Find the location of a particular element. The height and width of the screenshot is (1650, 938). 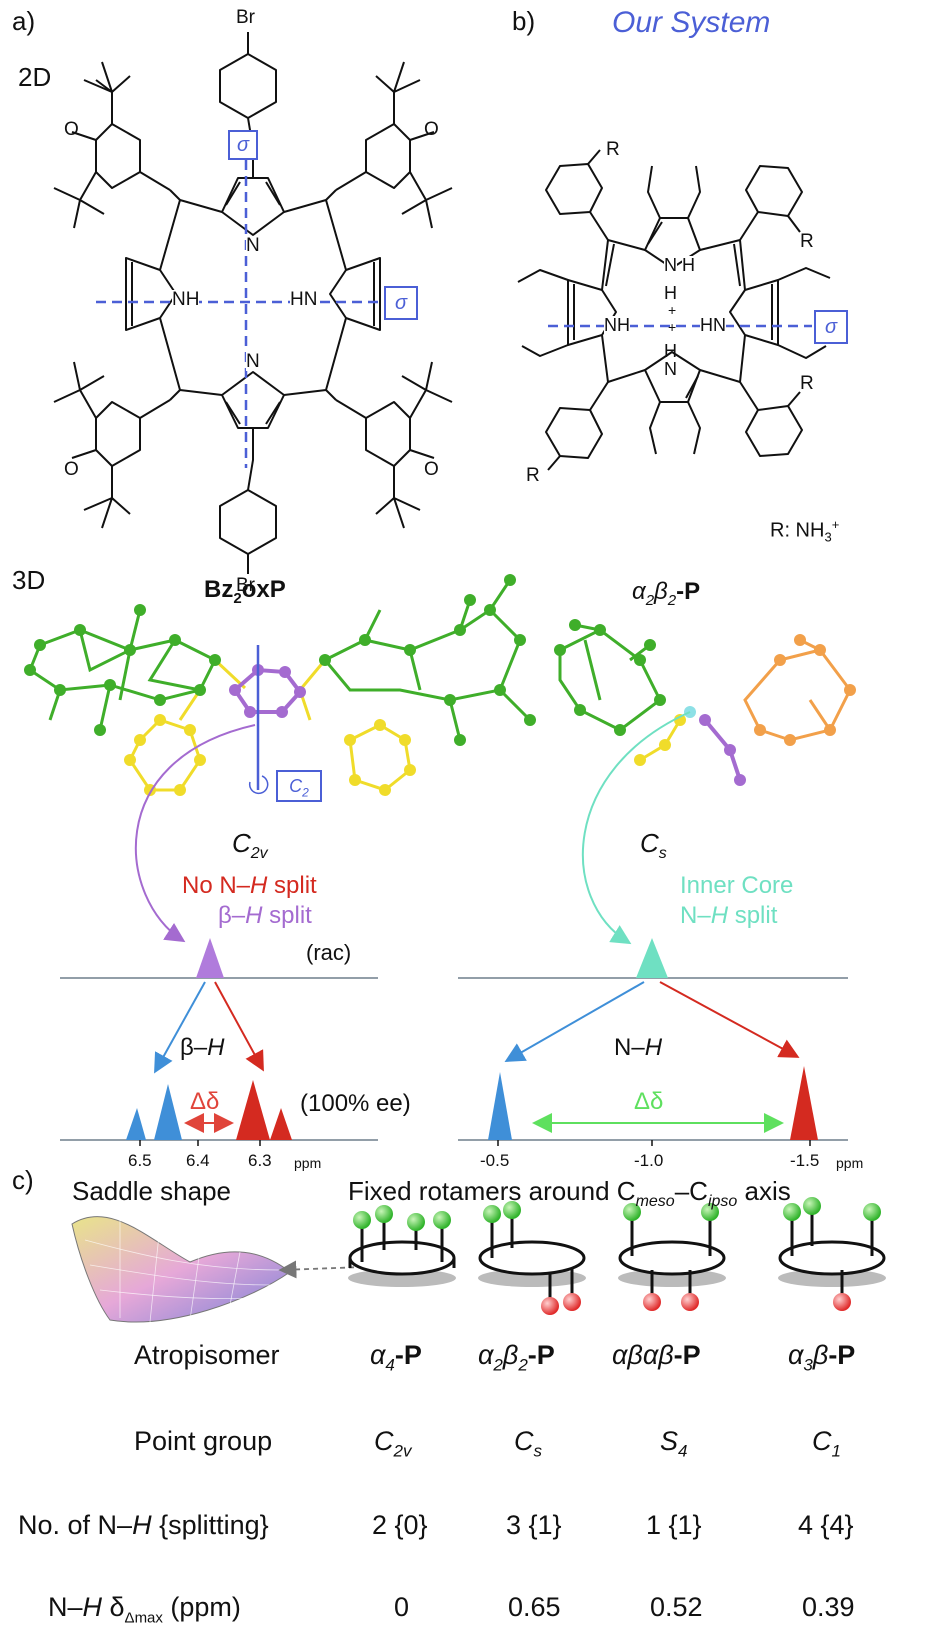

note-beta-h-split: β–H split is located at coordinates (265, 915).